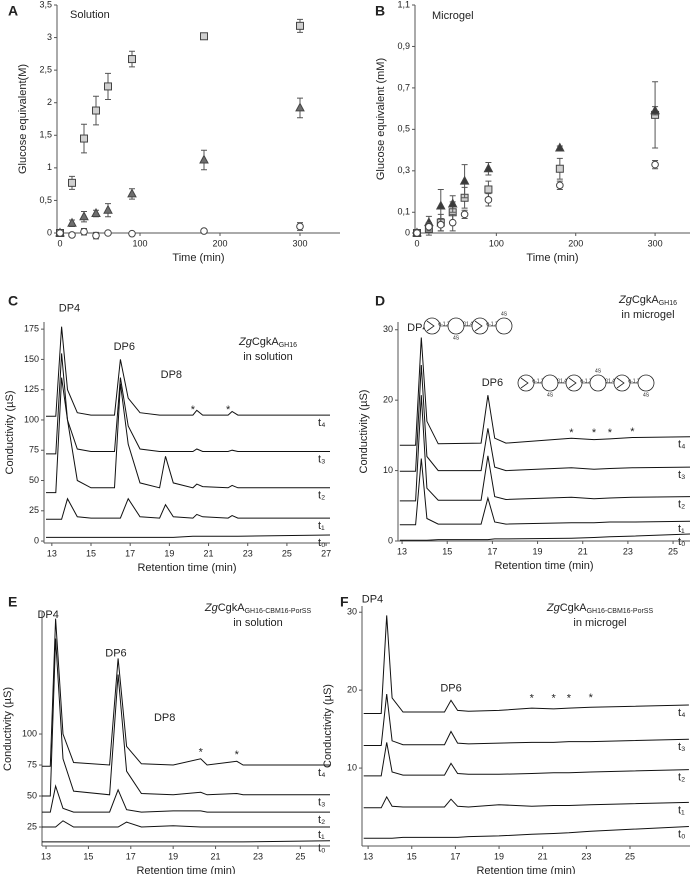 Image resolution: width=696 pixels, height=874 pixels. What do you see at coordinates (416, 243) in the screenshot?
I see `x-tick-label: 0` at bounding box center [416, 243].